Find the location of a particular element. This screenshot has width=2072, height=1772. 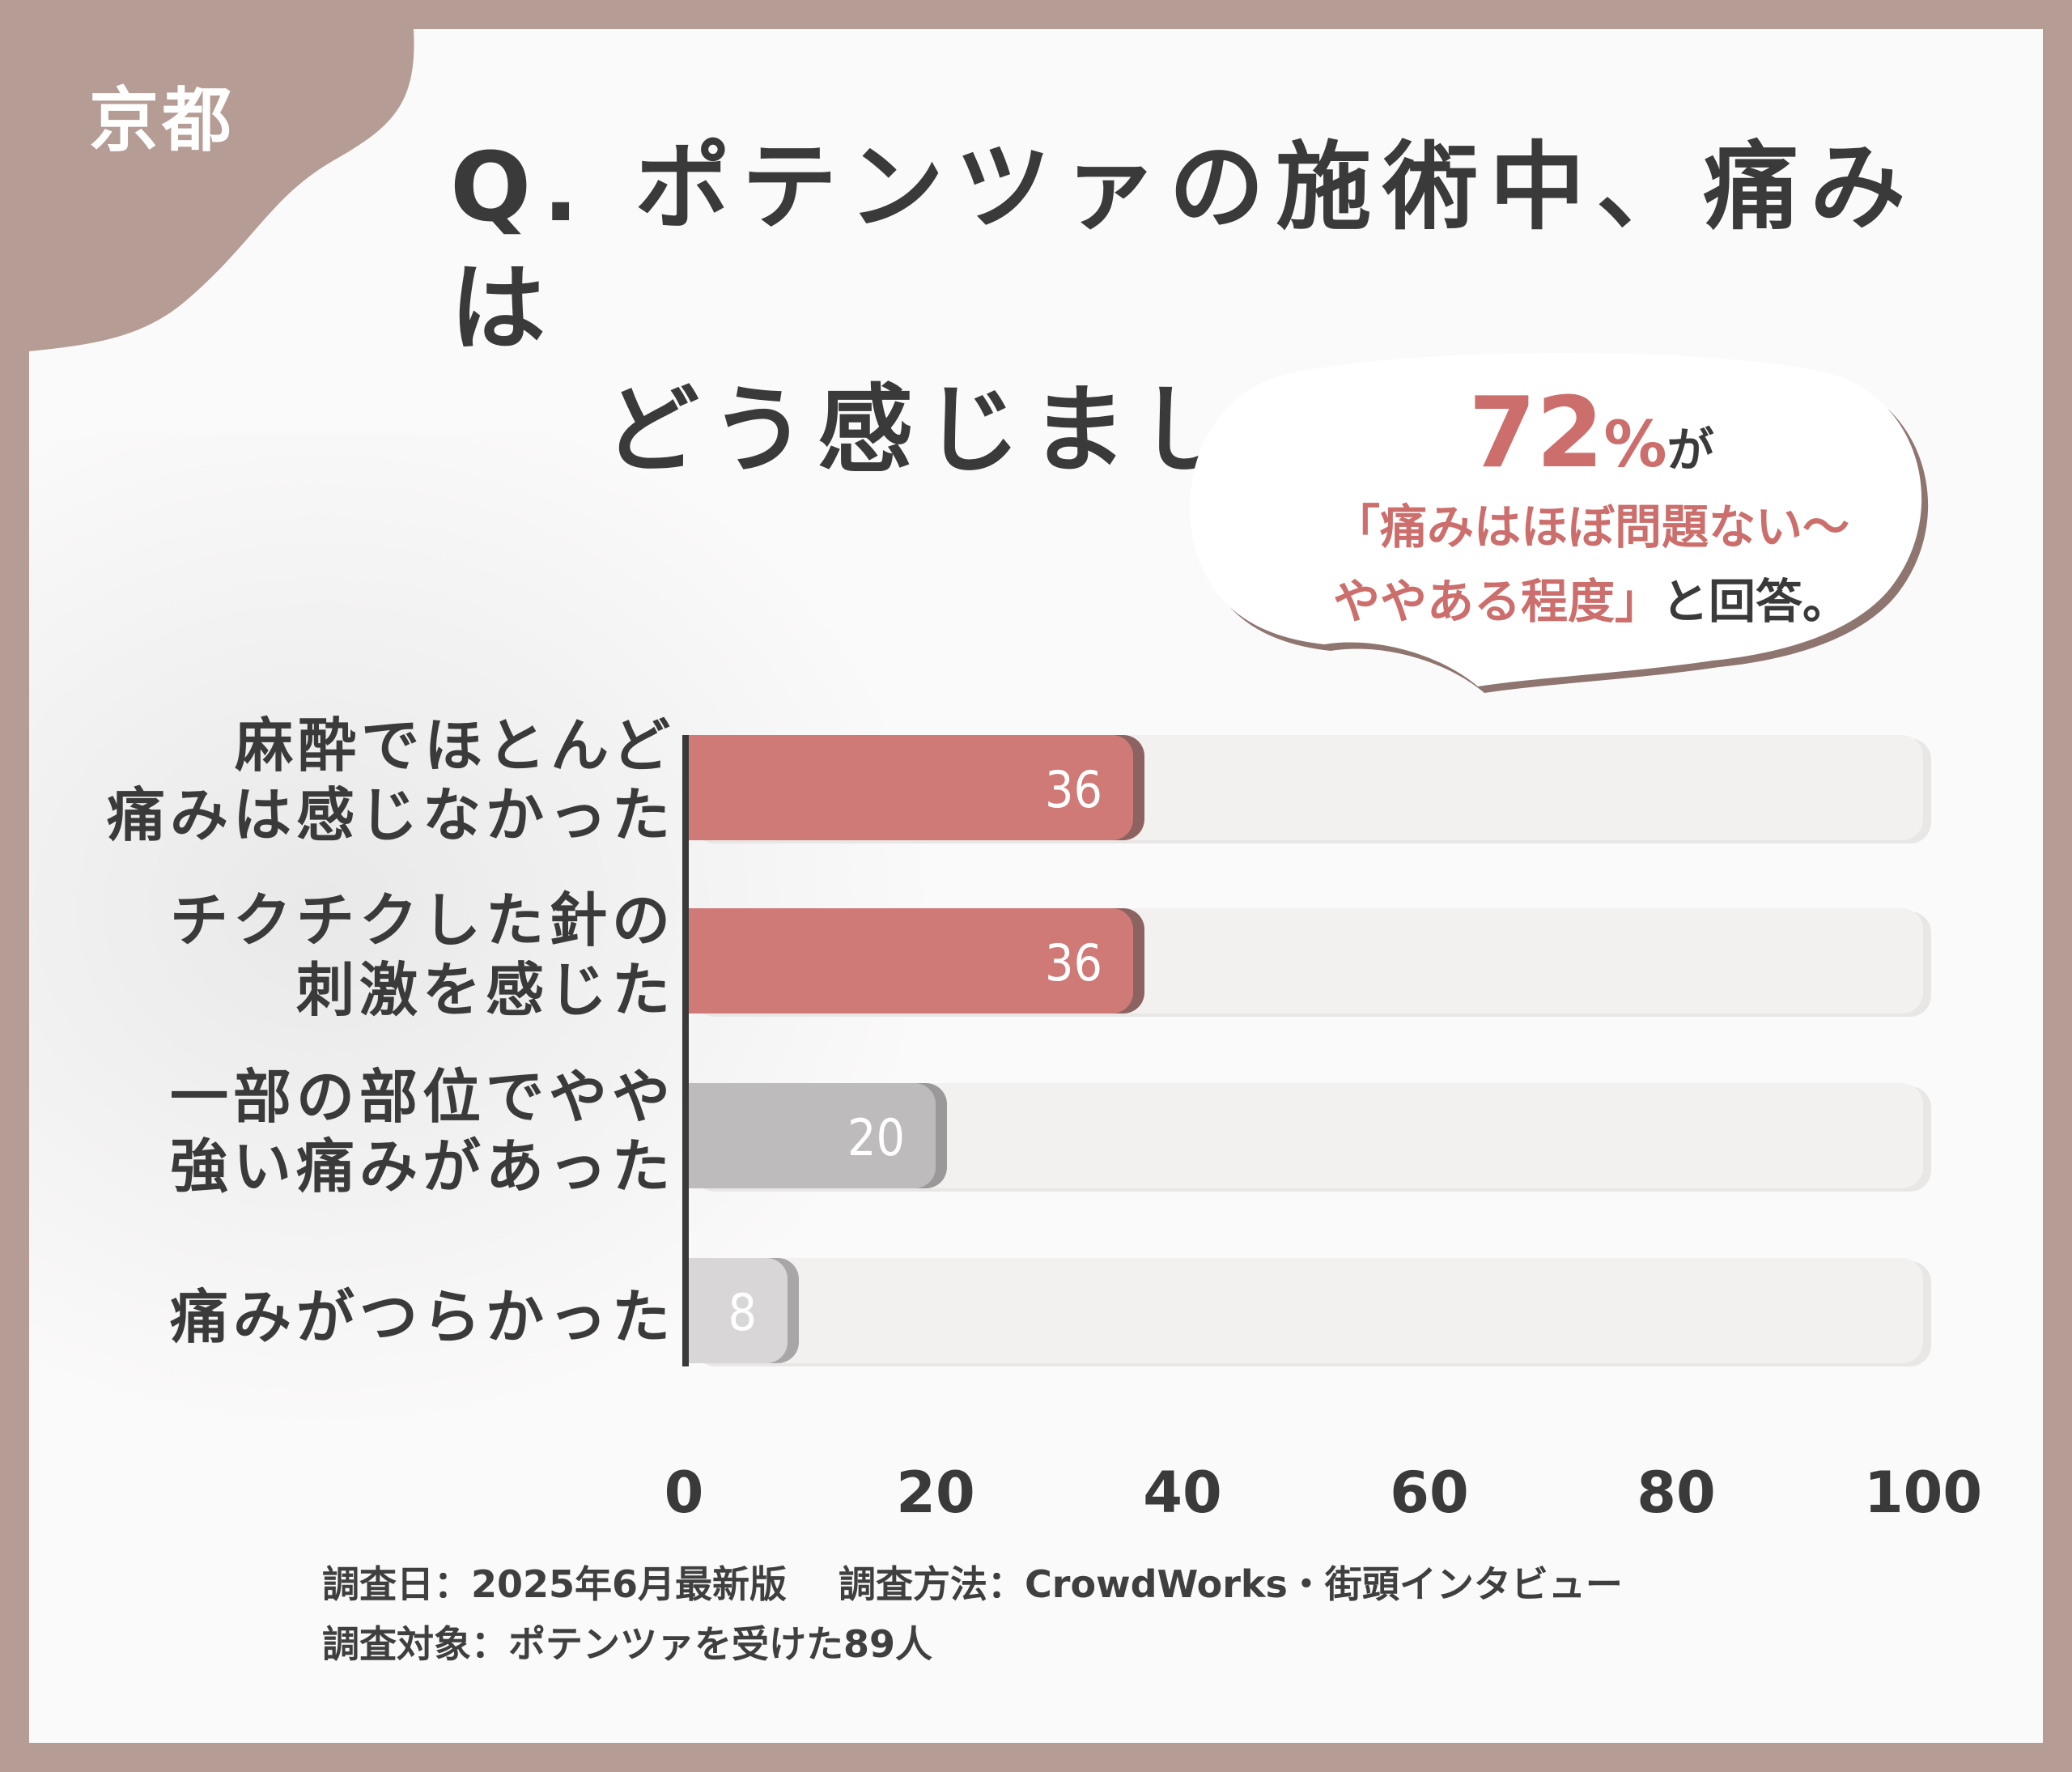

x-tick-label: 40 is located at coordinates (1182, 1493).